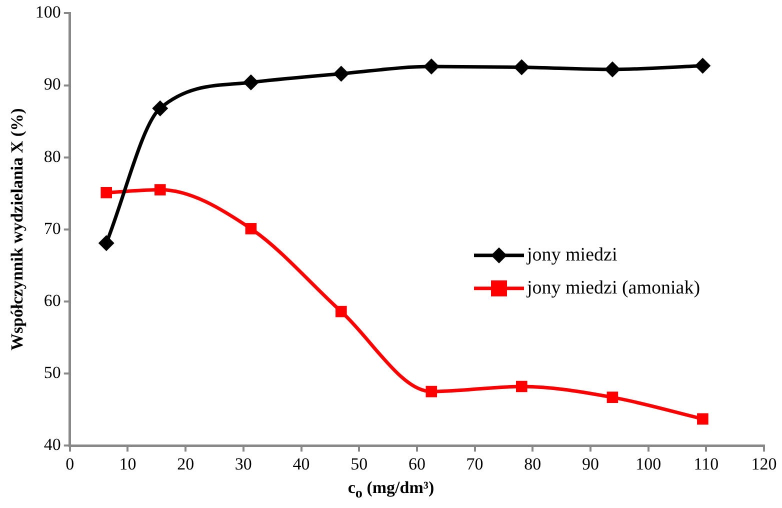  Describe the element at coordinates (243, 464) in the screenshot. I see `x-tick-label: 30` at that location.